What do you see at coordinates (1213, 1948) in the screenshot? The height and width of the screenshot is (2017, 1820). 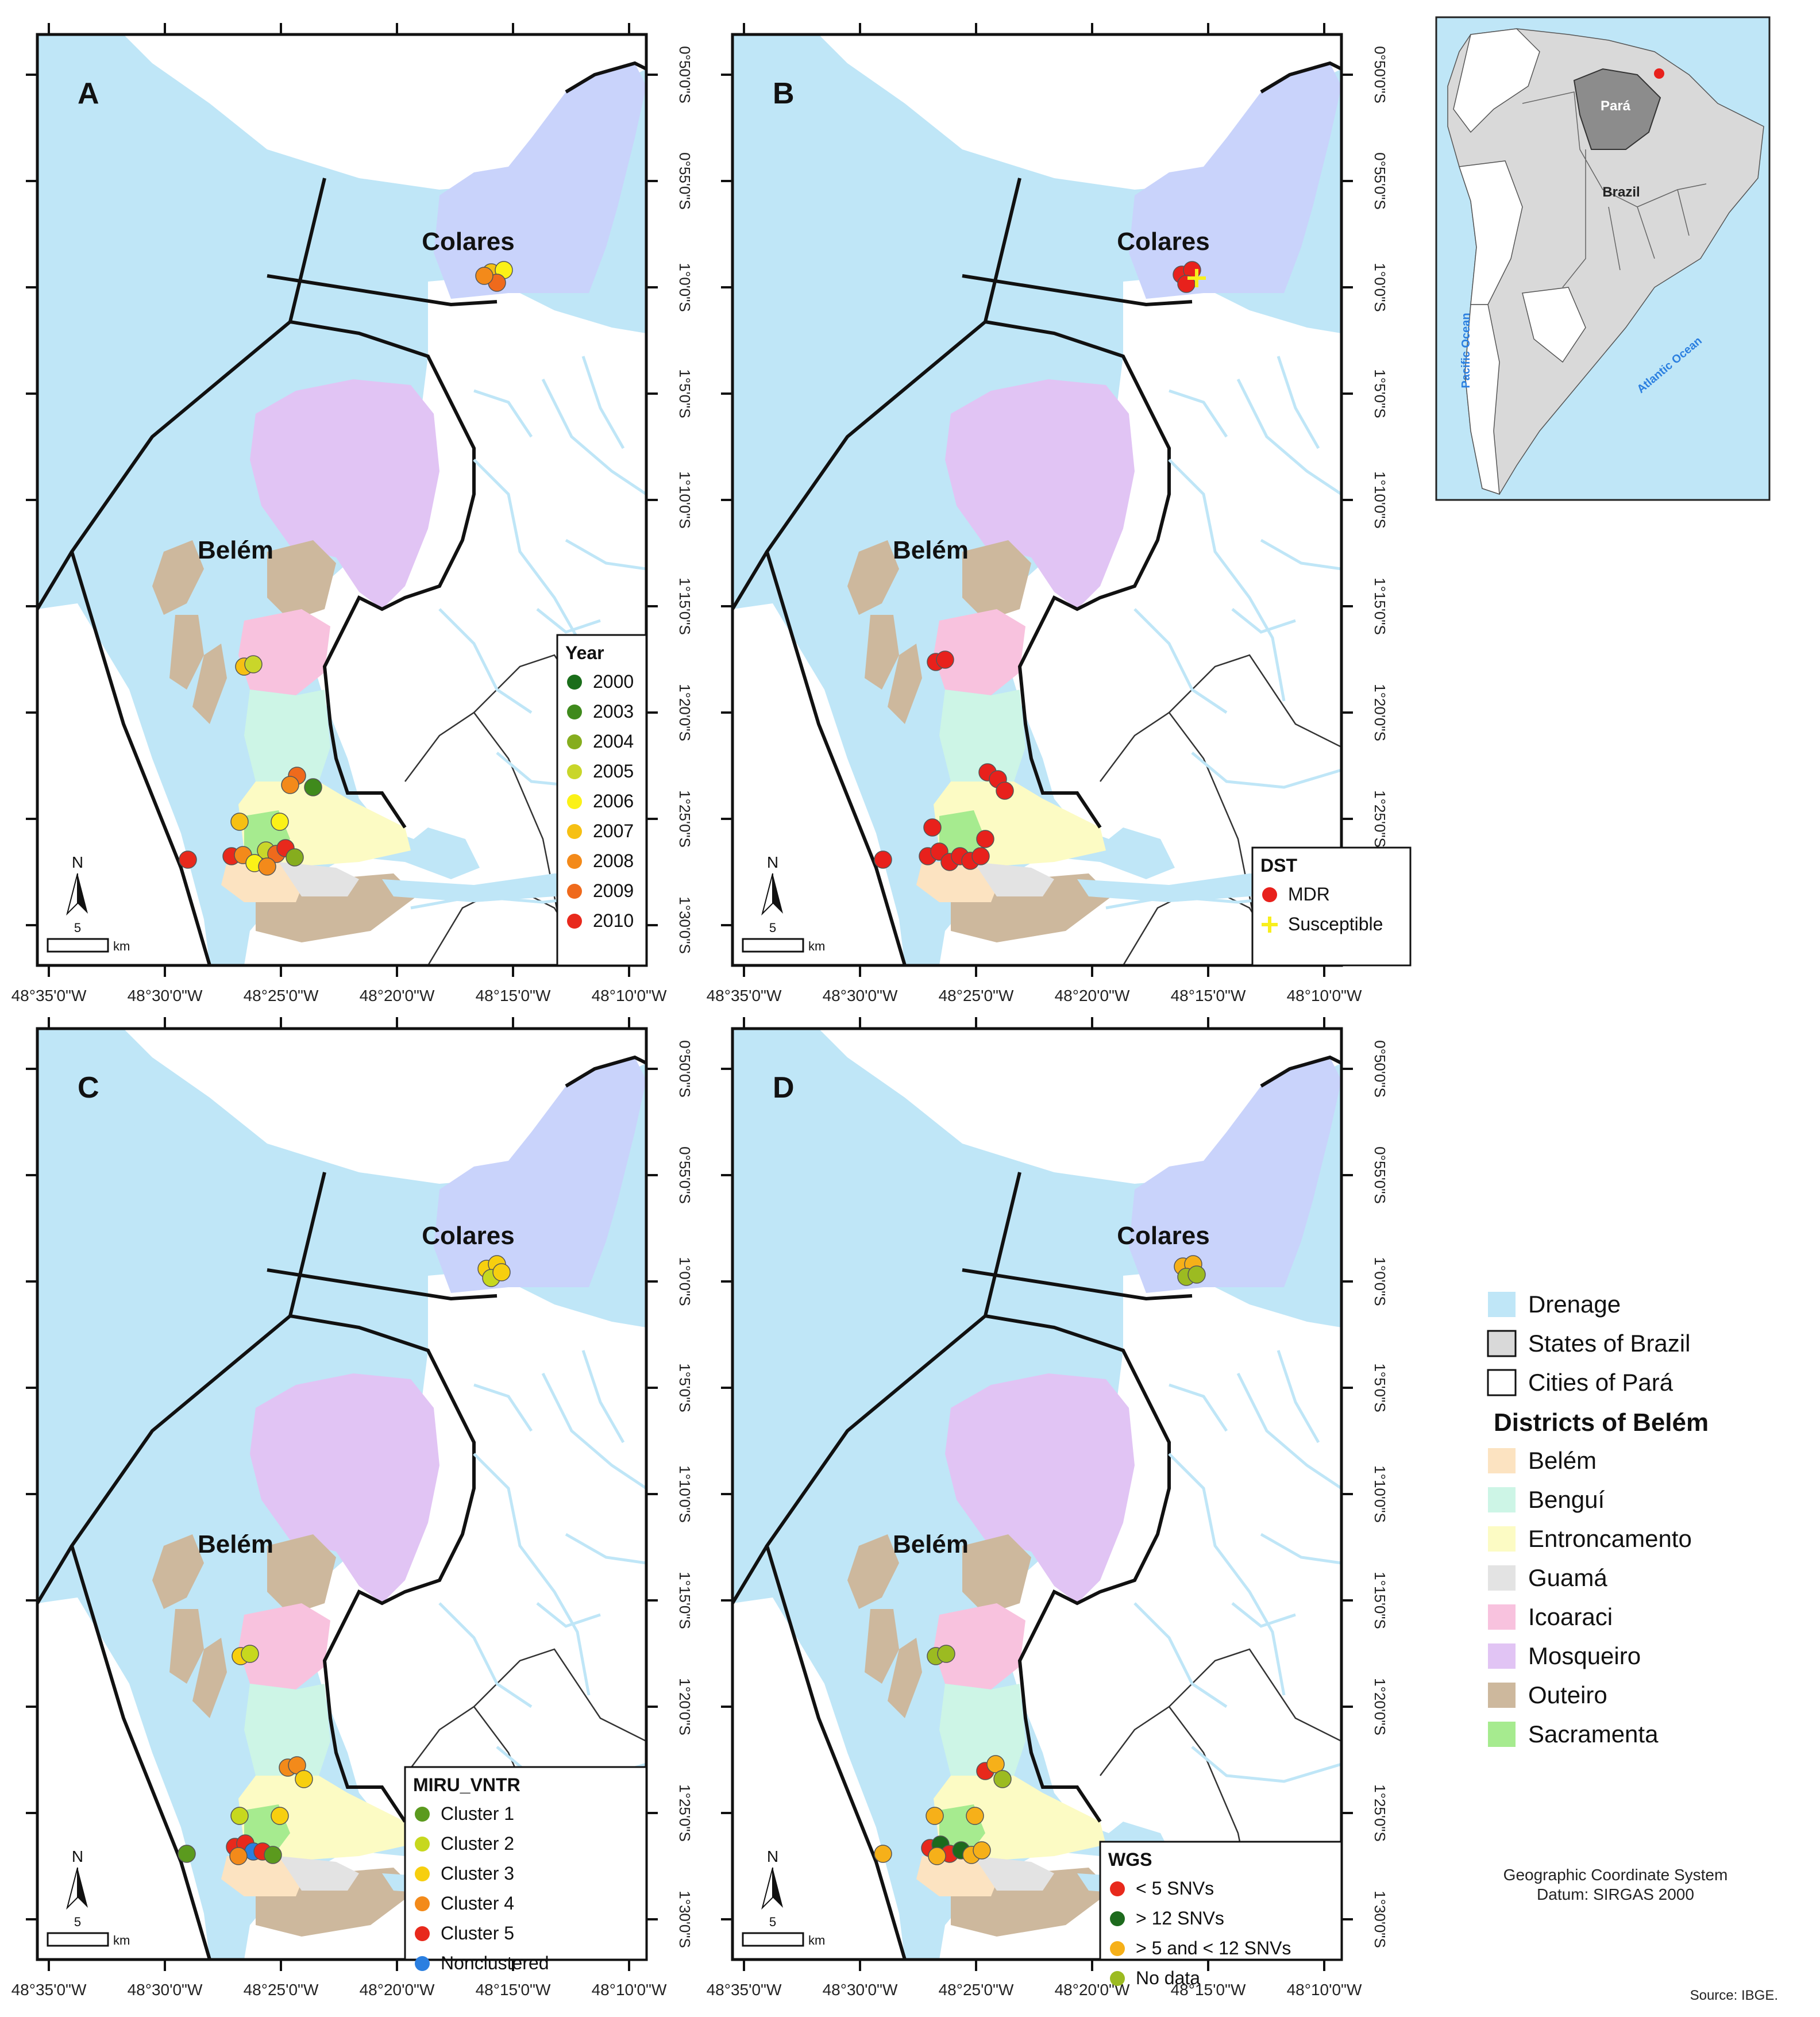 I see `legend-item-label: > 5 and < 12 SNVs` at bounding box center [1213, 1948].